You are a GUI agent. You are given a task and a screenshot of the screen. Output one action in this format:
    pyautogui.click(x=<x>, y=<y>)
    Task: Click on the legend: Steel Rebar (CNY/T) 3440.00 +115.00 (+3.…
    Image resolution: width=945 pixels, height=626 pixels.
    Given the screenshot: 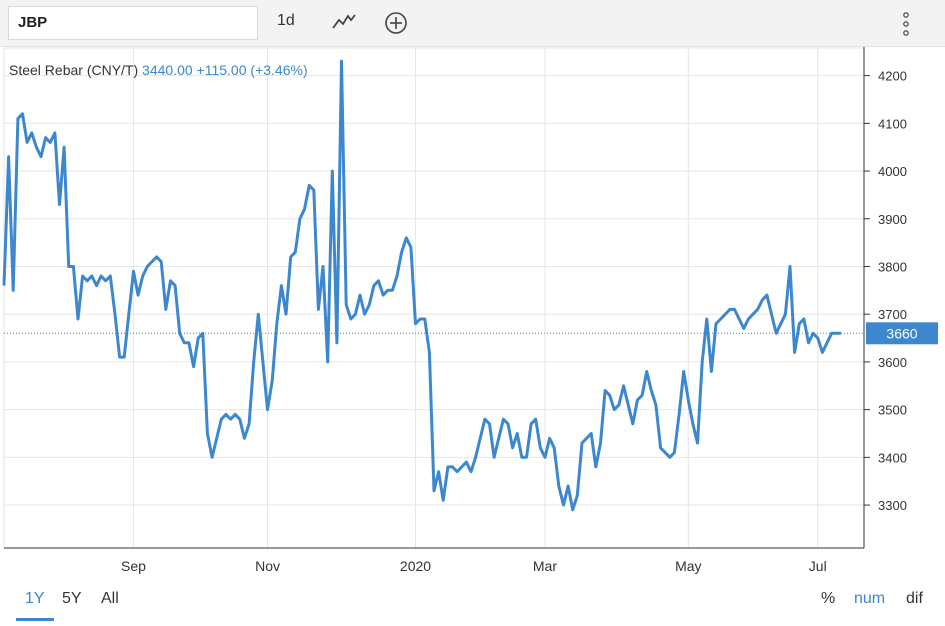 What is the action you would take?
    pyautogui.click(x=158, y=70)
    